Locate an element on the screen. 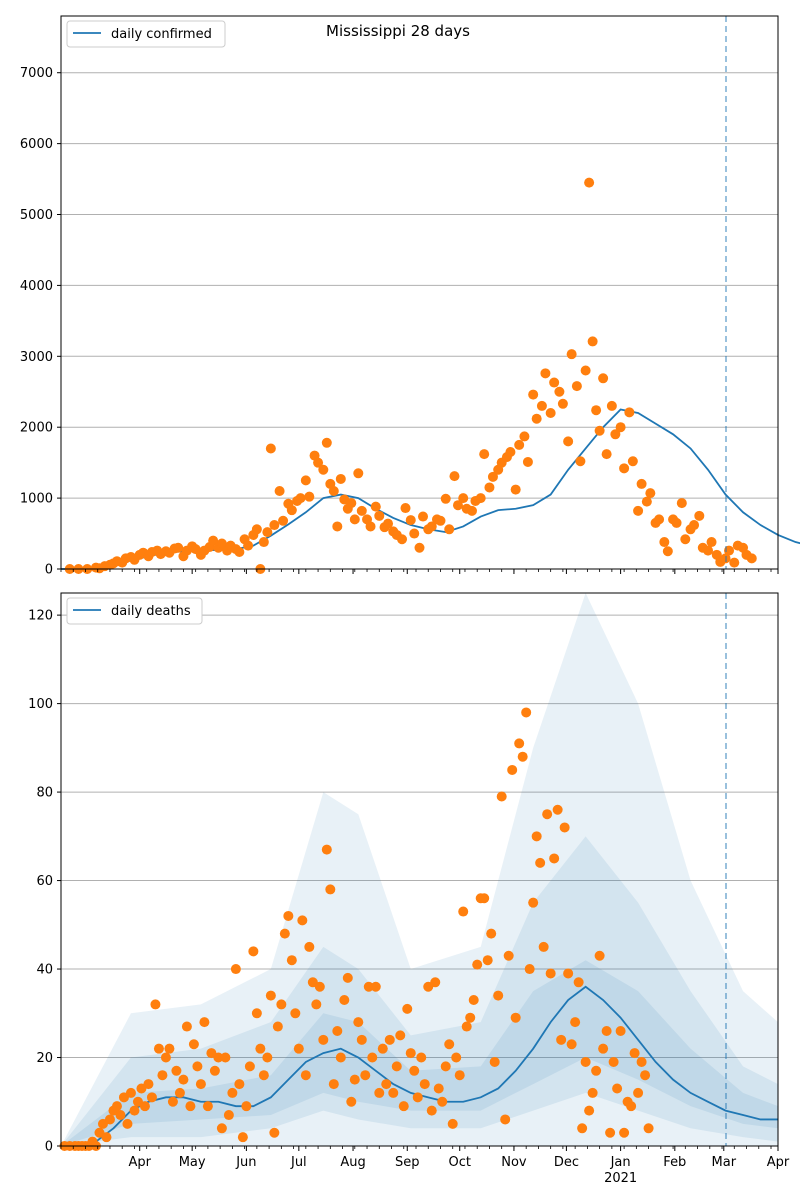 The width and height of the screenshot is (800, 1200). x-tick-label-10: Feb is located at coordinates (674, 1162).